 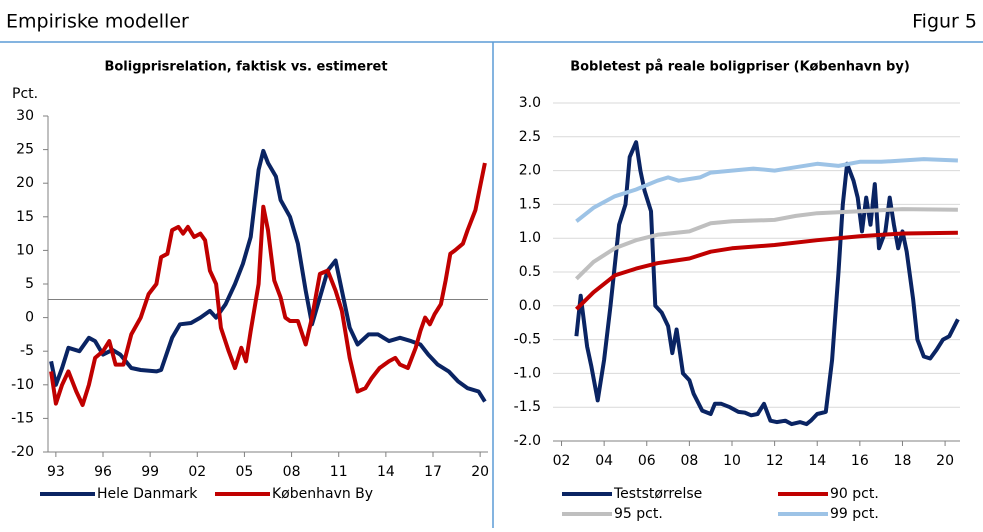 I want to click on figure-number: Figur 5, so click(x=944, y=22).